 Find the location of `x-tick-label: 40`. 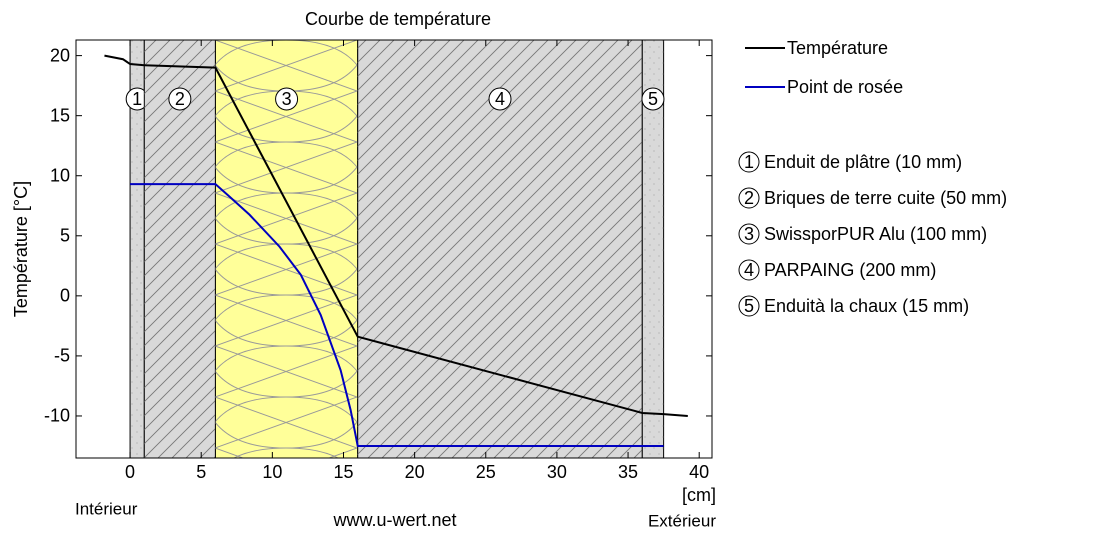

x-tick-label: 40 is located at coordinates (699, 472).